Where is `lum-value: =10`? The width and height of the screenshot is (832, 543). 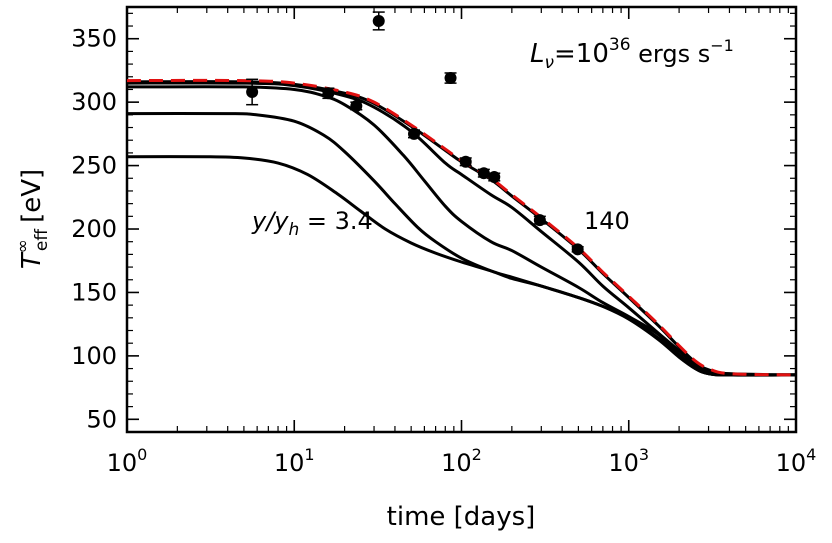 lum-value: =10 is located at coordinates (581, 54).